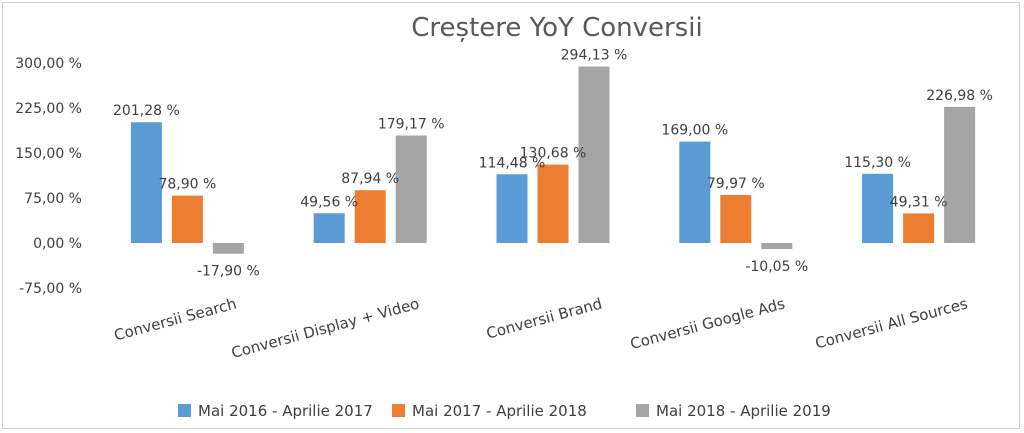  Describe the element at coordinates (285, 411) in the screenshot. I see `legend-label: Mai 2016 - Aprilie 2017` at that location.